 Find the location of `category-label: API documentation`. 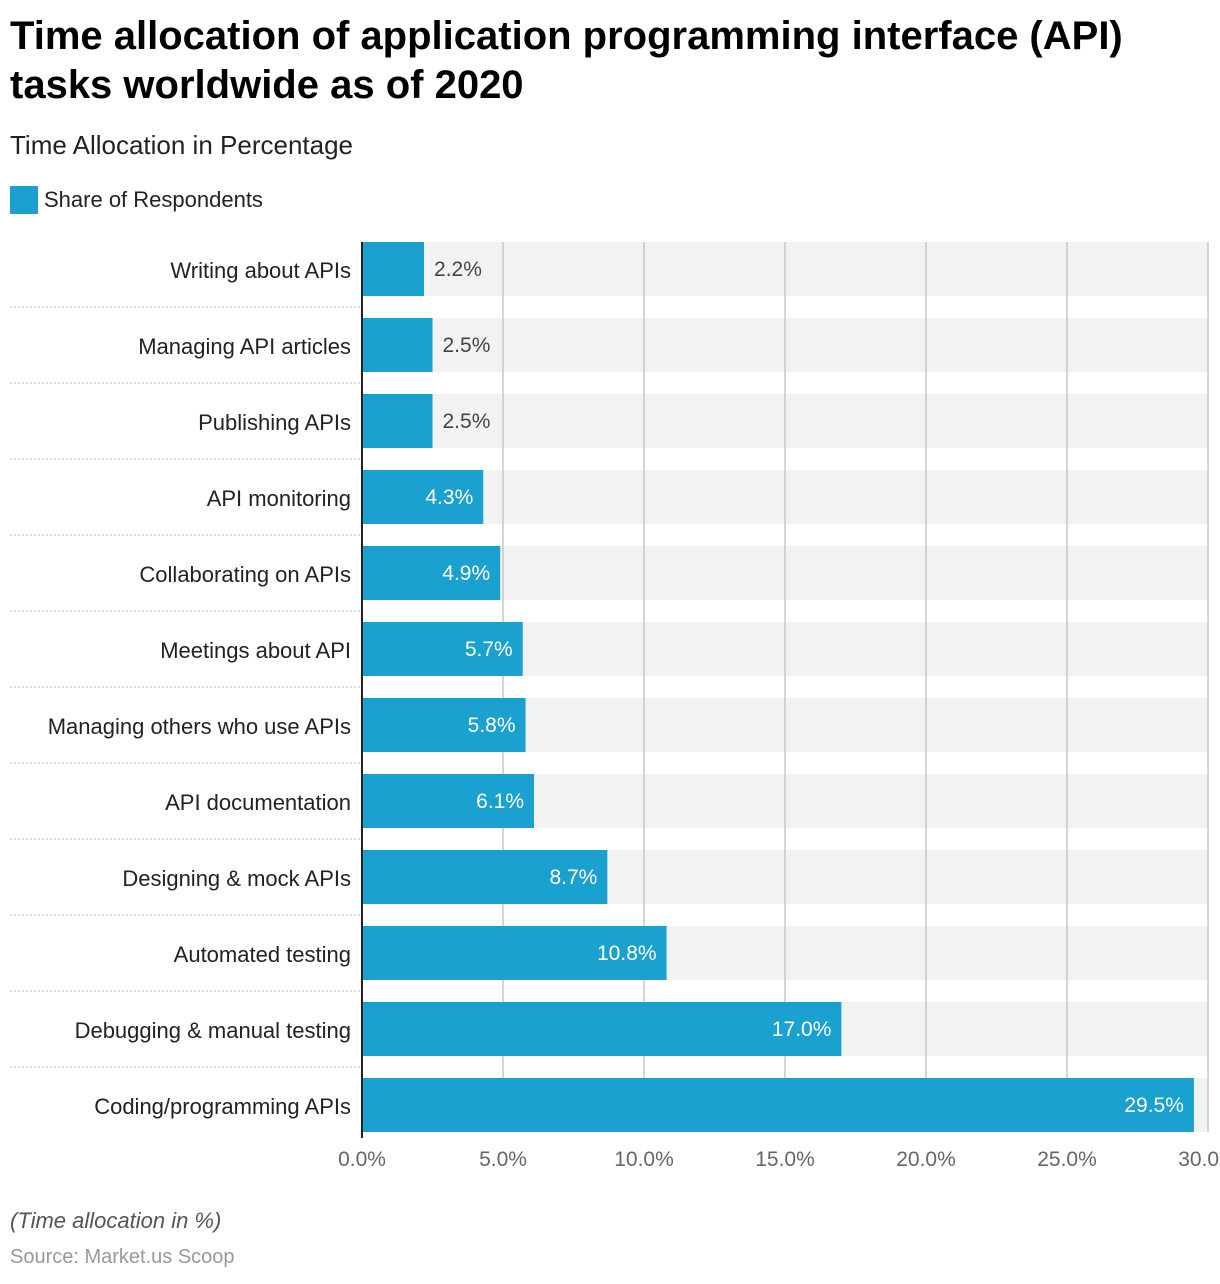

category-label: API documentation is located at coordinates (258, 802).